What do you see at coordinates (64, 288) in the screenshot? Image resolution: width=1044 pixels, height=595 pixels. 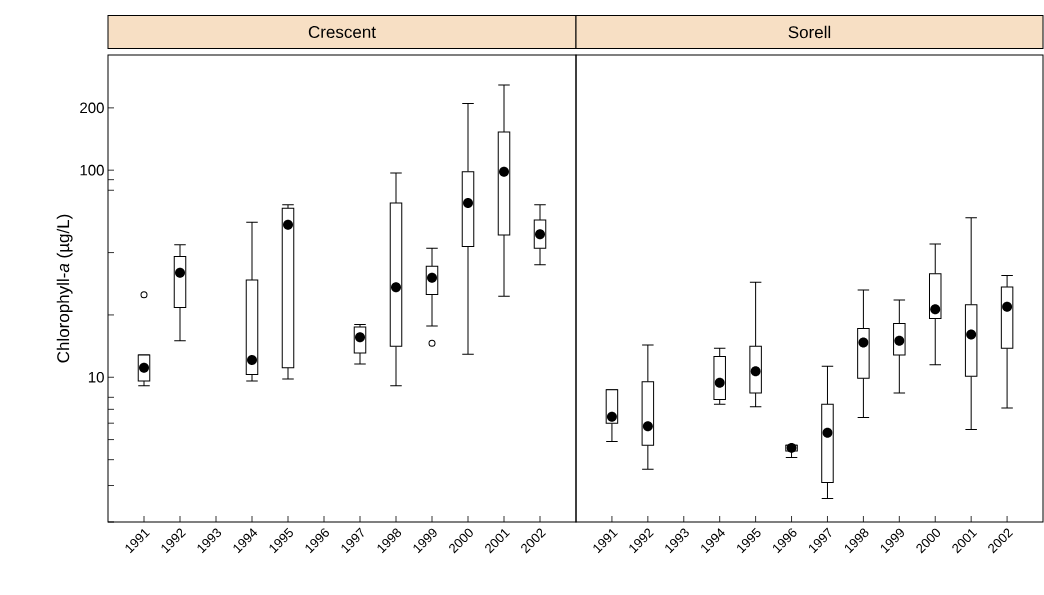 I see `y-axis-title: Chlorophyll-a (µg/L)` at bounding box center [64, 288].